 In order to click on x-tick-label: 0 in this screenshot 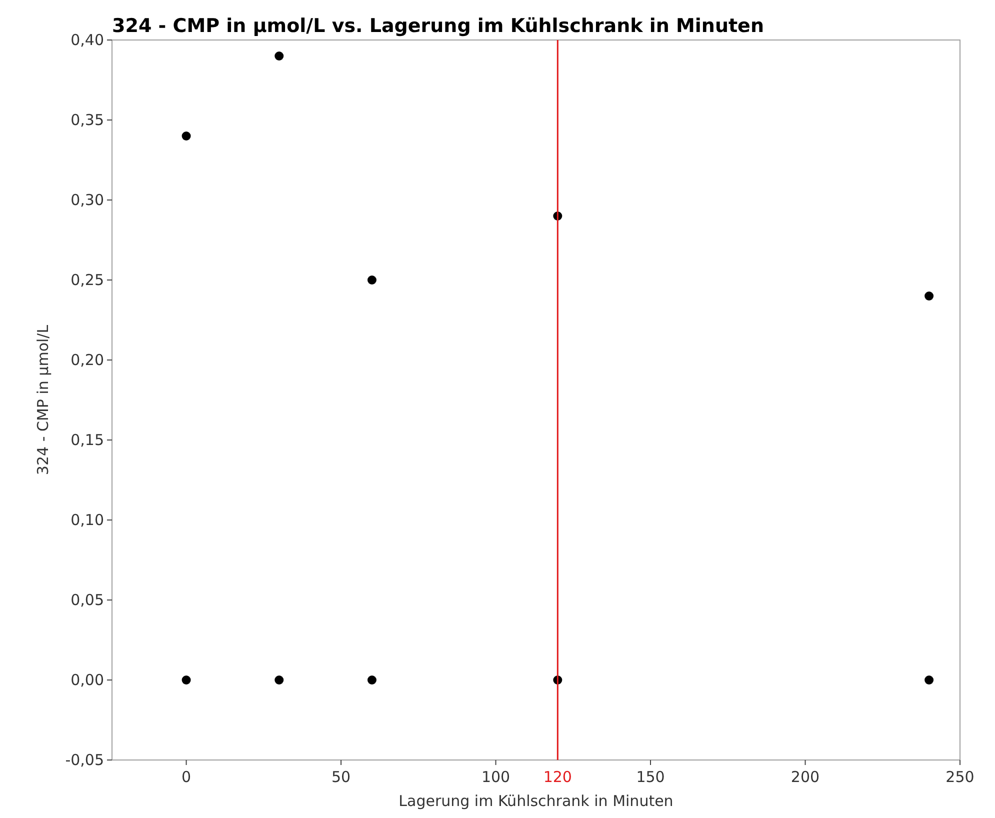, I will do `click(187, 777)`.